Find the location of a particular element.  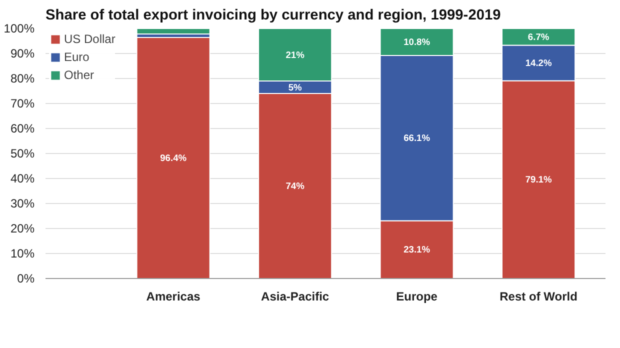

data-label: 6.7% is located at coordinates (539, 37).